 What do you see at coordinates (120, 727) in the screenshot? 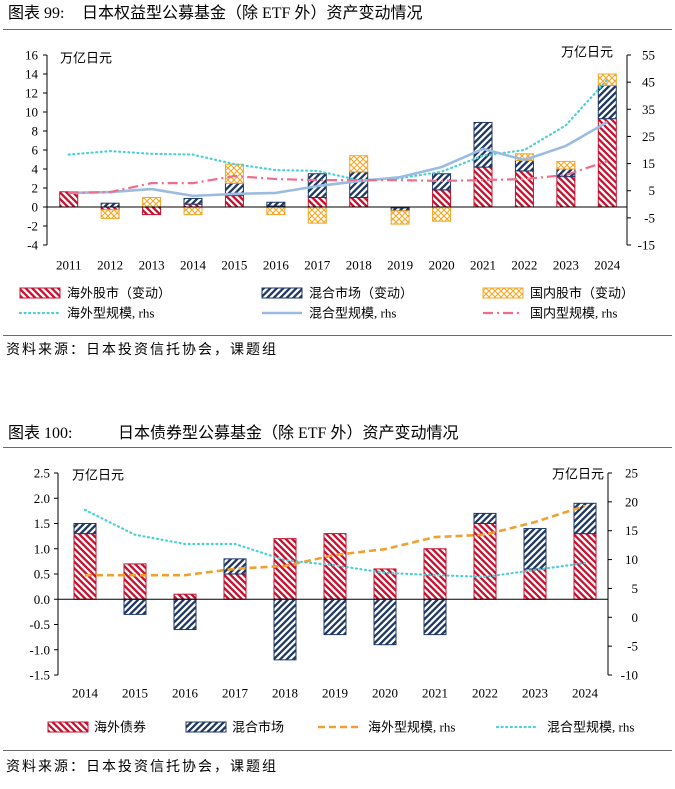
I see `legend-label: 海外债券` at bounding box center [120, 727].